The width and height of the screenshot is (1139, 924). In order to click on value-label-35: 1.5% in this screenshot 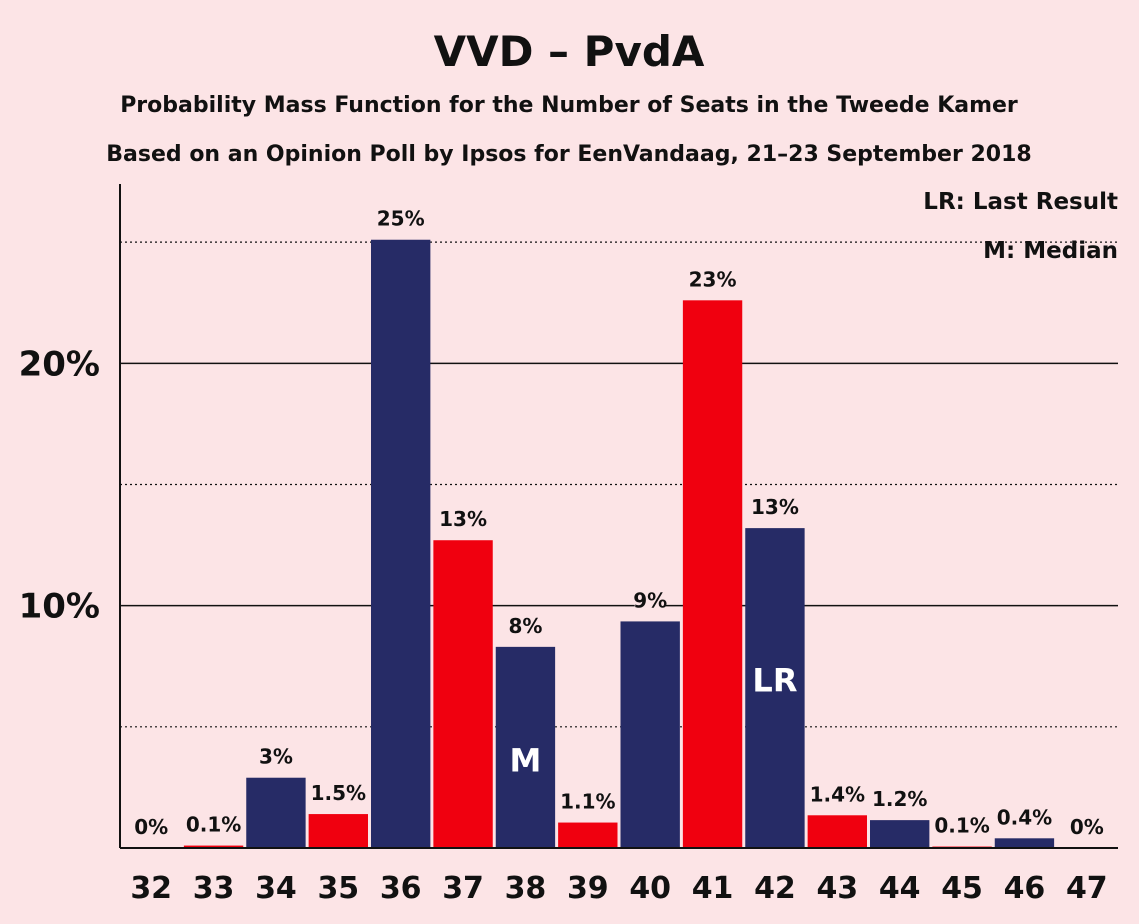, I will do `click(338, 793)`.